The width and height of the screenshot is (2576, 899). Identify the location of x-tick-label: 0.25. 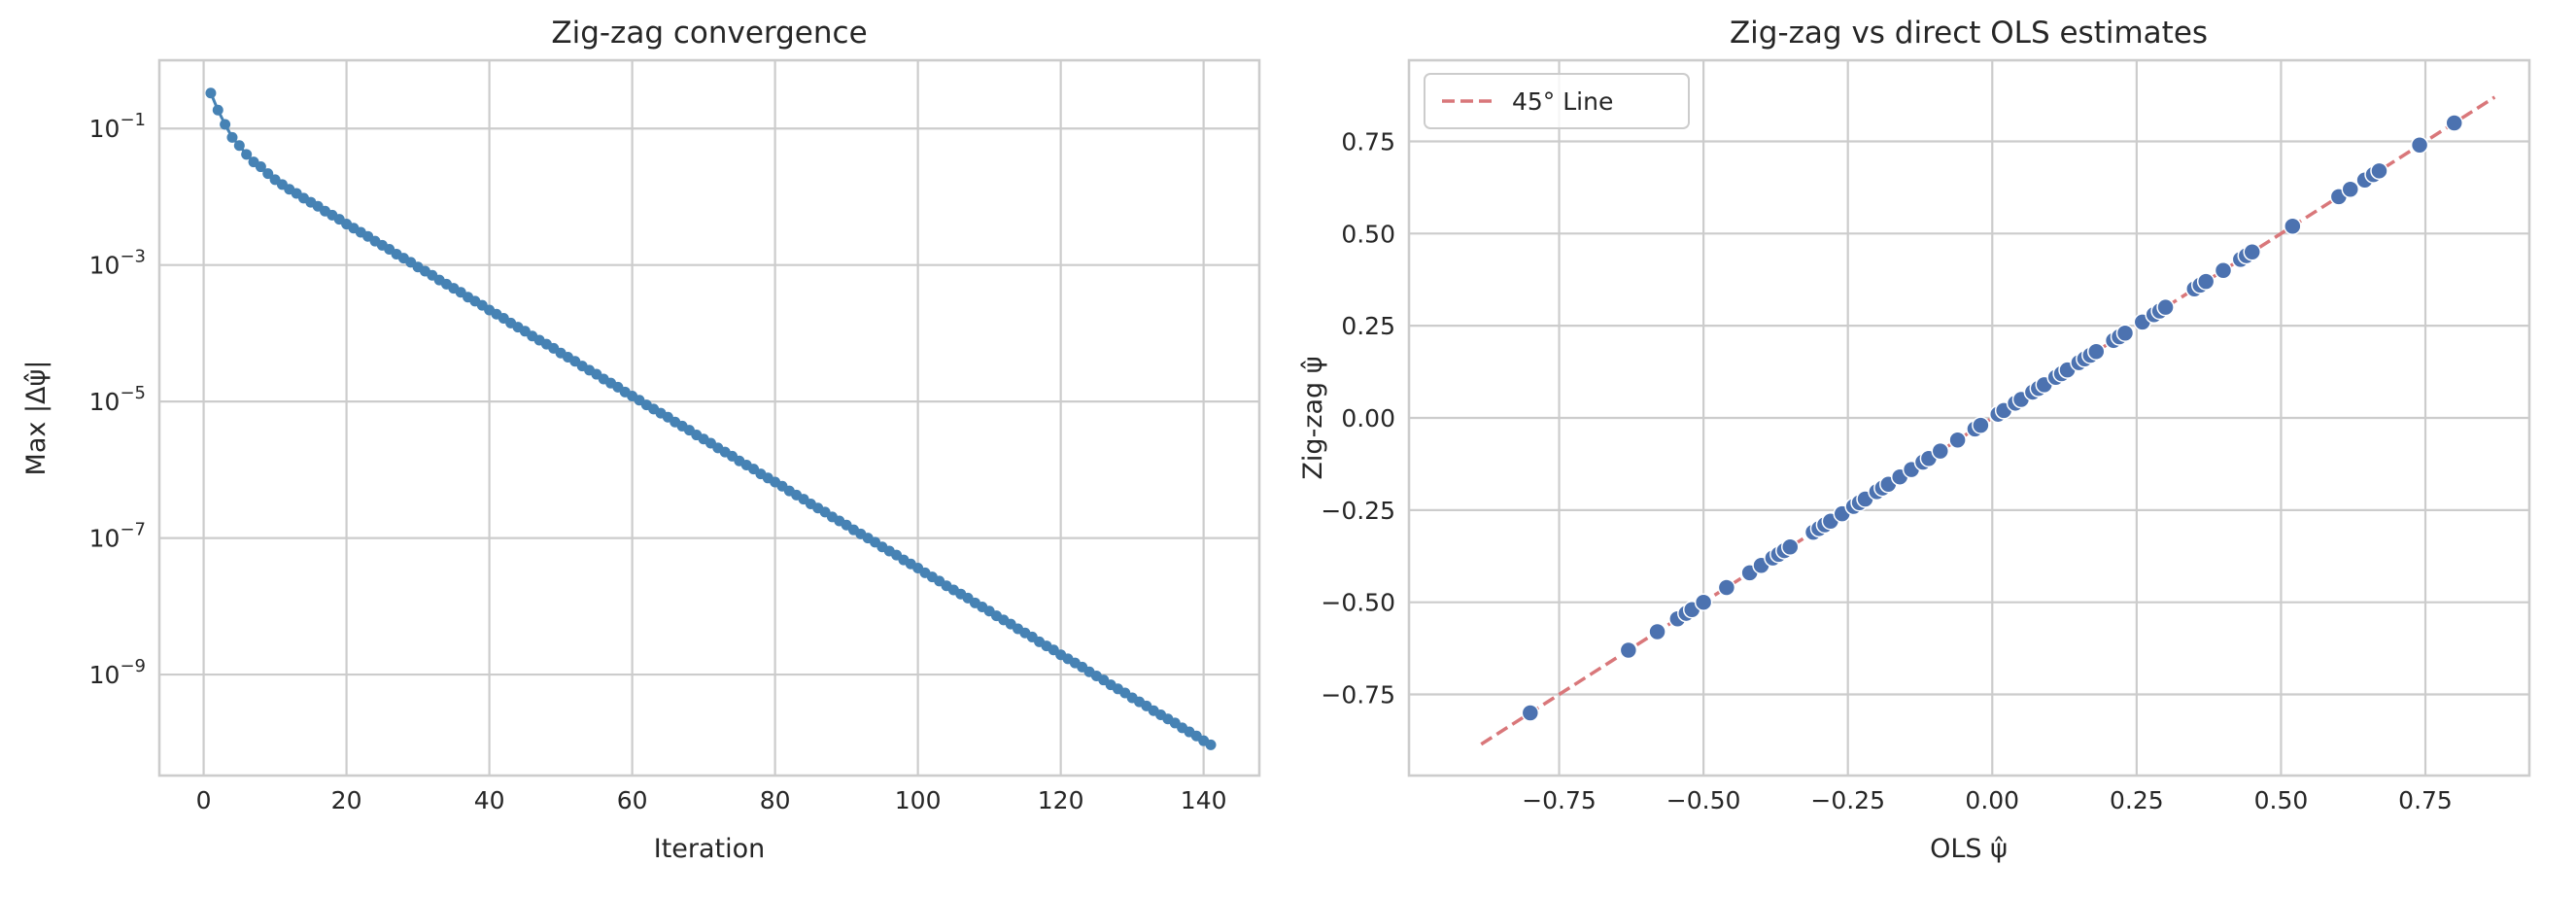
(2137, 800).